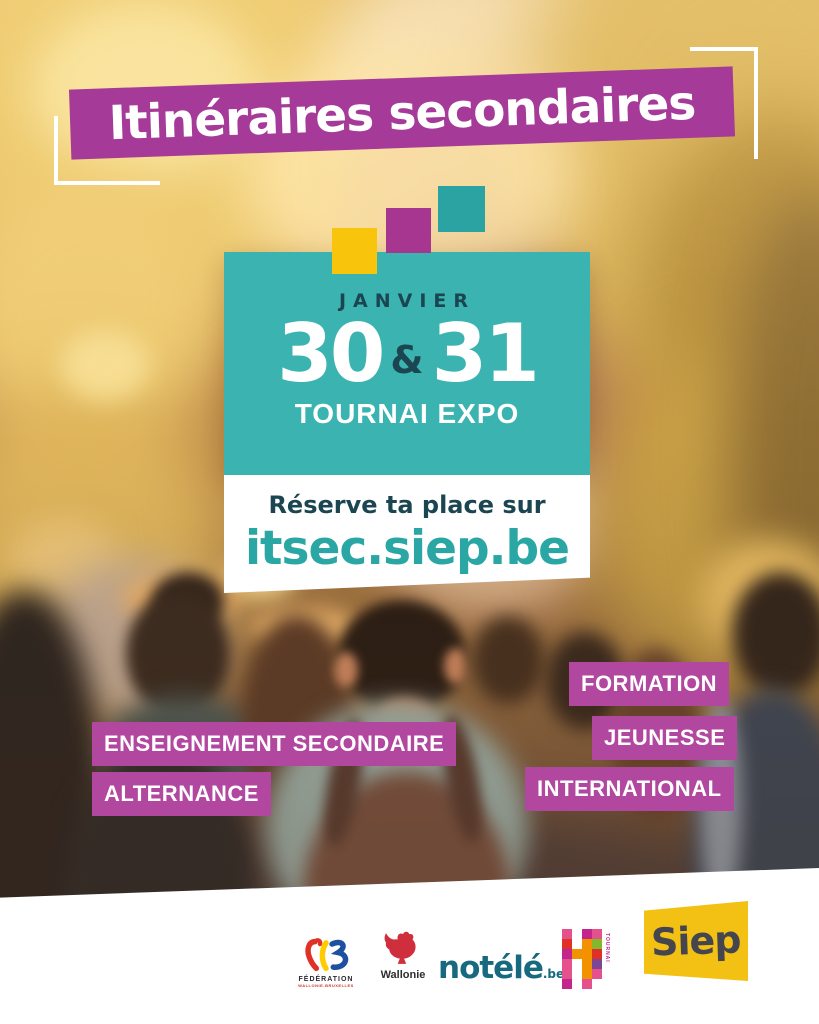 The width and height of the screenshot is (819, 1024). Describe the element at coordinates (326, 985) in the screenshot. I see `fwb-label-line2: WALLONIE-BRUXELLES` at that location.